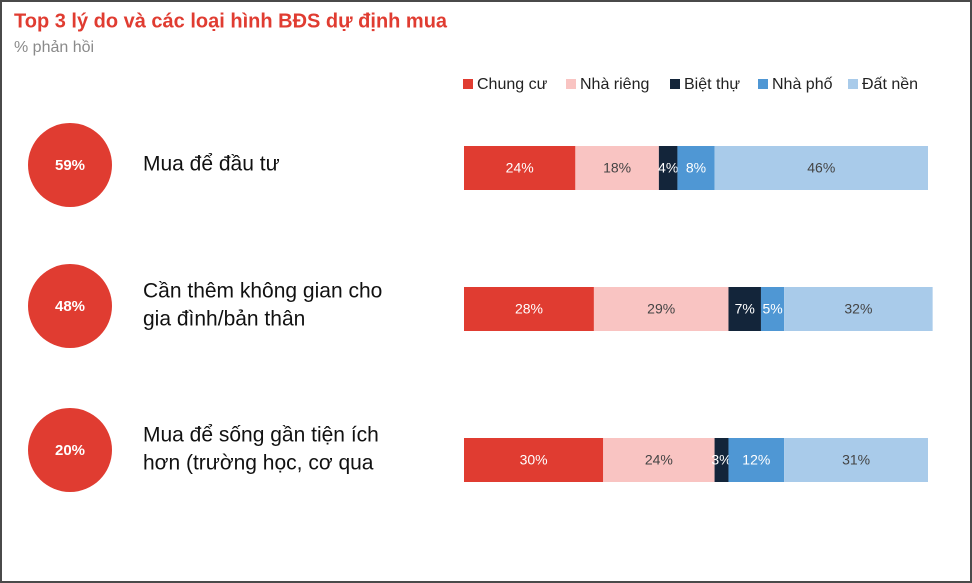  What do you see at coordinates (802, 84) in the screenshot?
I see `legend-label: Nhà phố` at bounding box center [802, 84].